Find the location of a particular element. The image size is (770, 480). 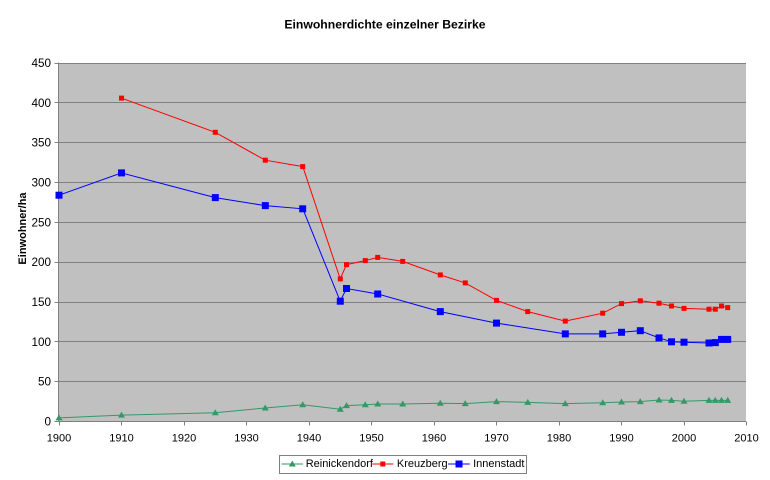

svg-text: 450 is located at coordinates (41, 63).